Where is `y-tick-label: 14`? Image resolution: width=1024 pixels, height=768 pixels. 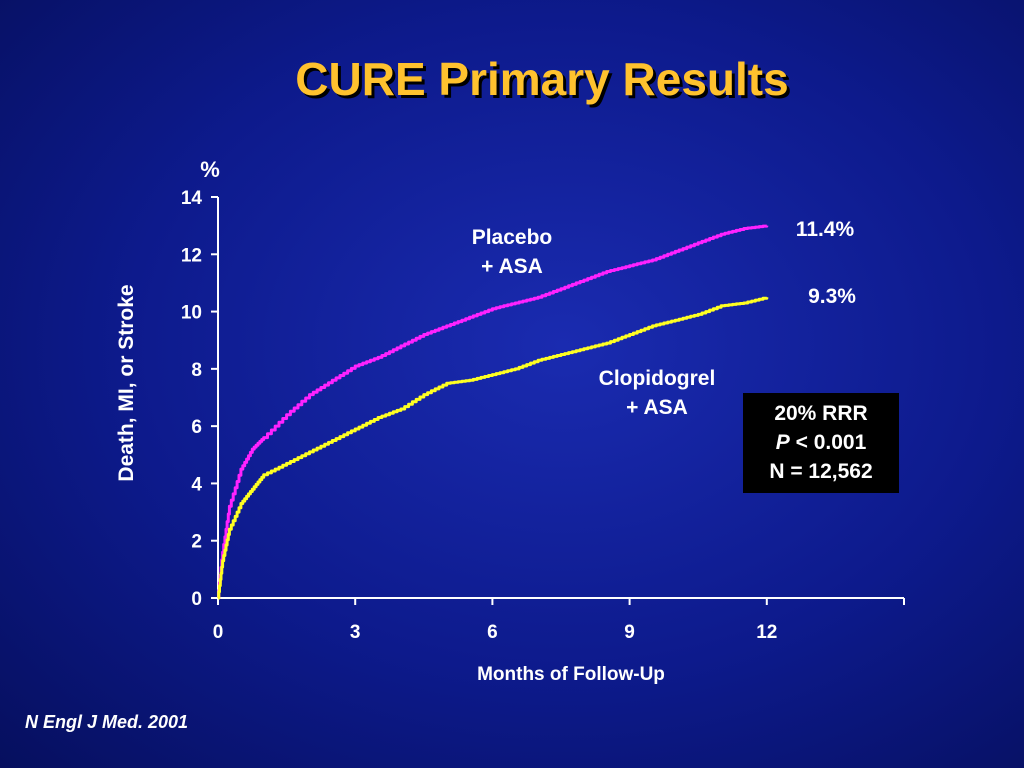
y-tick-label: 14 is located at coordinates (192, 198).